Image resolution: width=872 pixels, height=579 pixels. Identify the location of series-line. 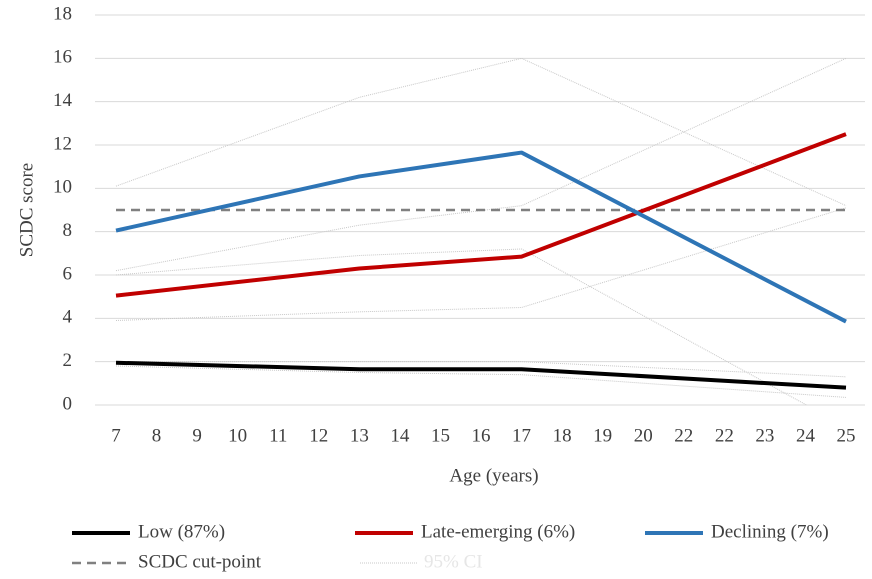
(481, 375).